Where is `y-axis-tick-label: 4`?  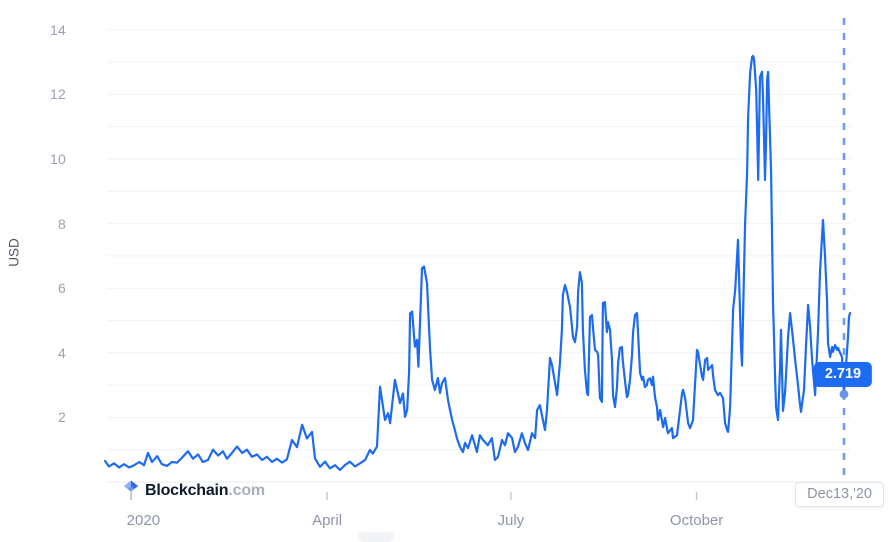 y-axis-tick-label: 4 is located at coordinates (62, 352).